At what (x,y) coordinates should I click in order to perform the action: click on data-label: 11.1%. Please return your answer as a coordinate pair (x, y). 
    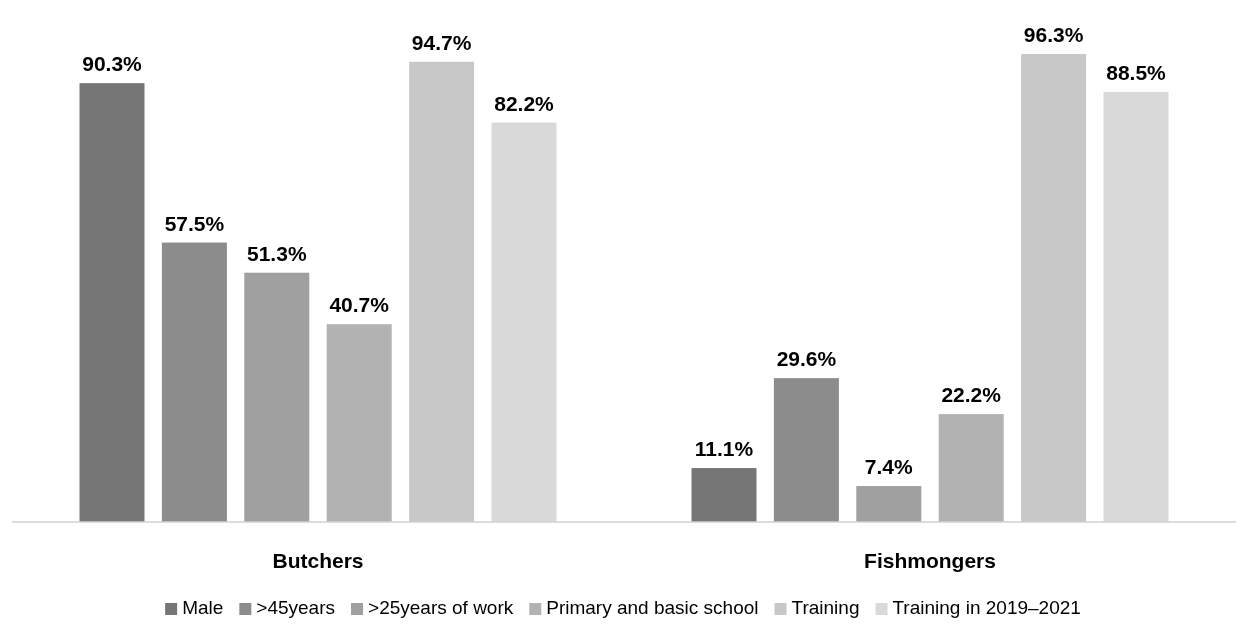
    Looking at the image, I should click on (724, 449).